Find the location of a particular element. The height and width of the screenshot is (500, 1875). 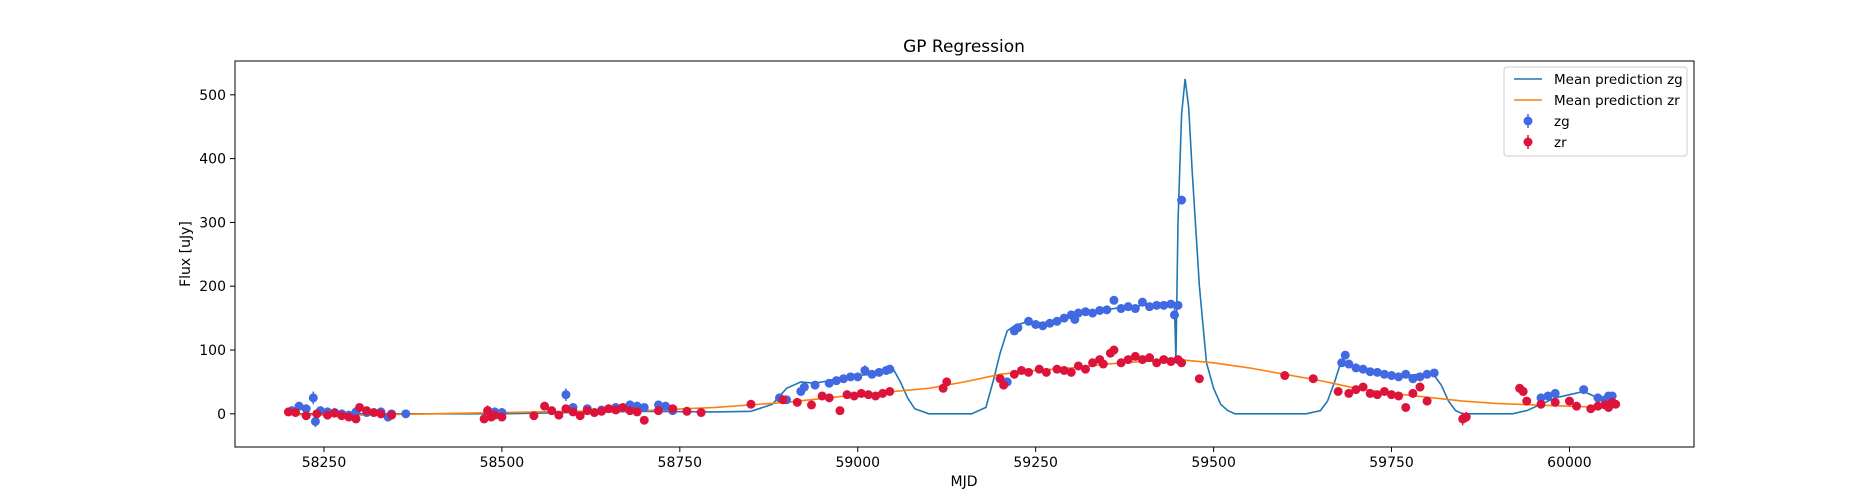

legend-swatch is located at coordinates (1528, 121).